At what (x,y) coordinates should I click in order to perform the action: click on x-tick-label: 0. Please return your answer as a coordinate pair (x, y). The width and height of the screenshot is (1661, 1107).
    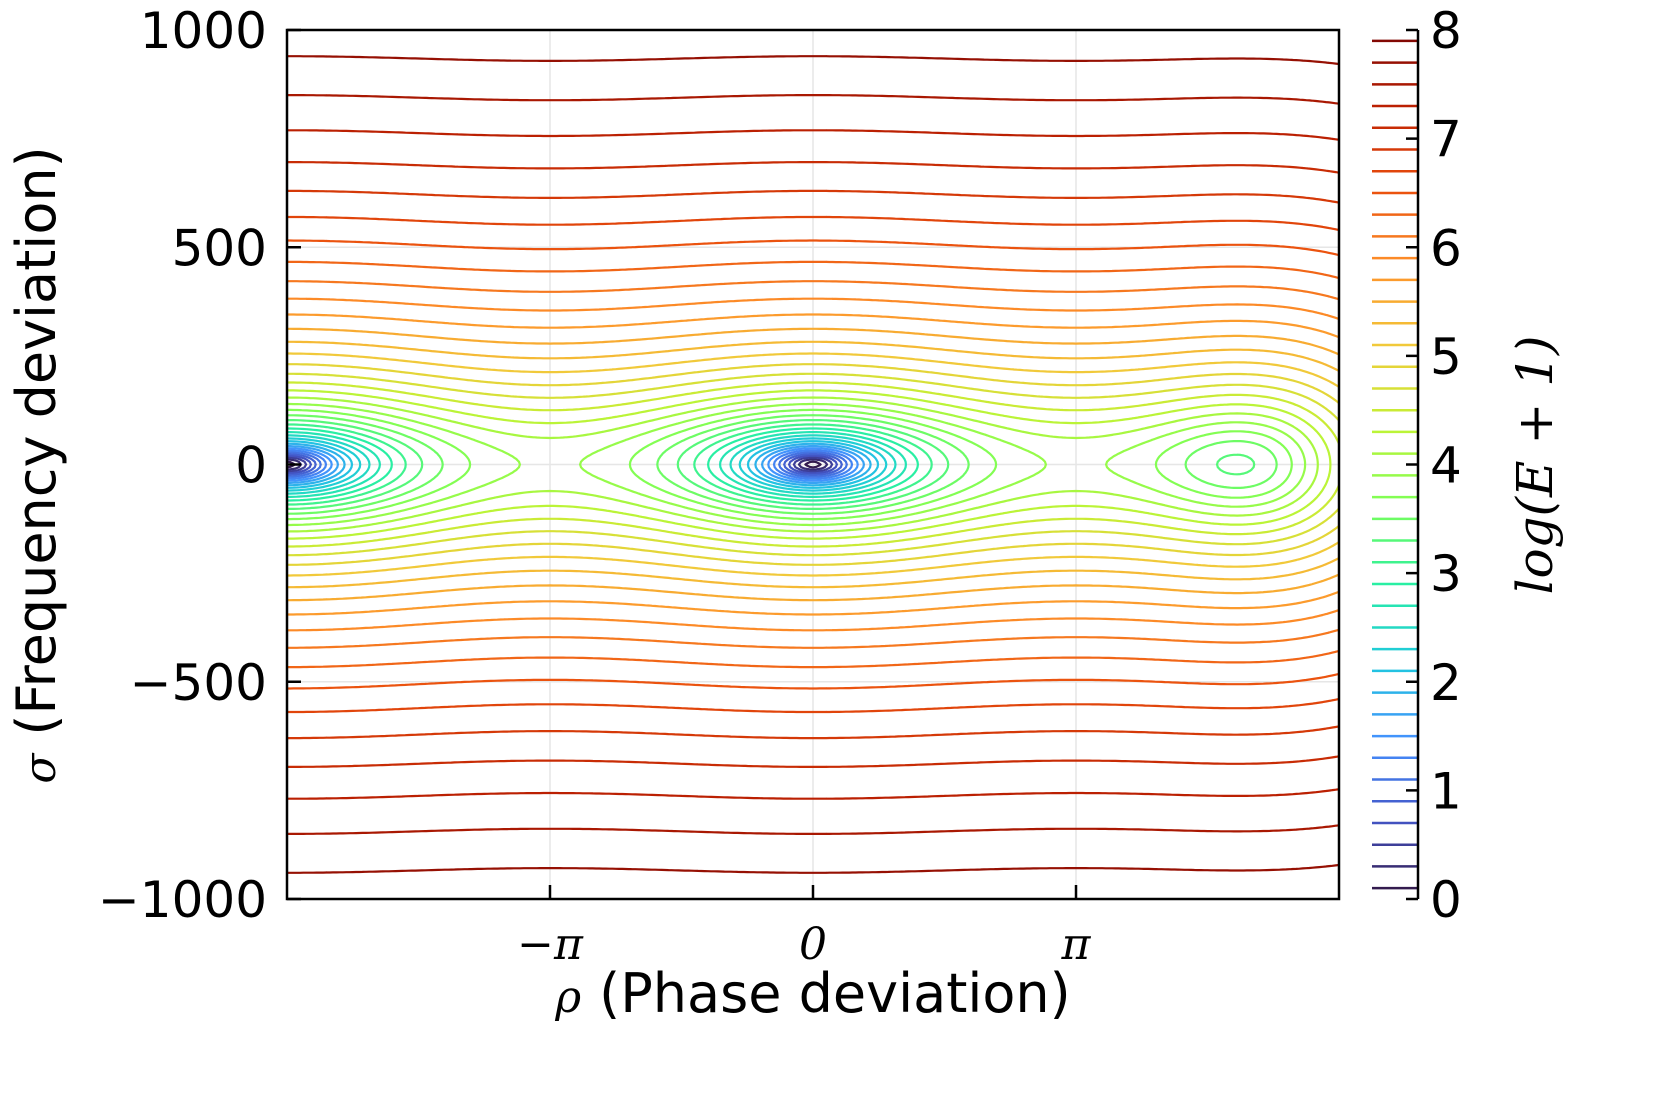
    Looking at the image, I should click on (813, 944).